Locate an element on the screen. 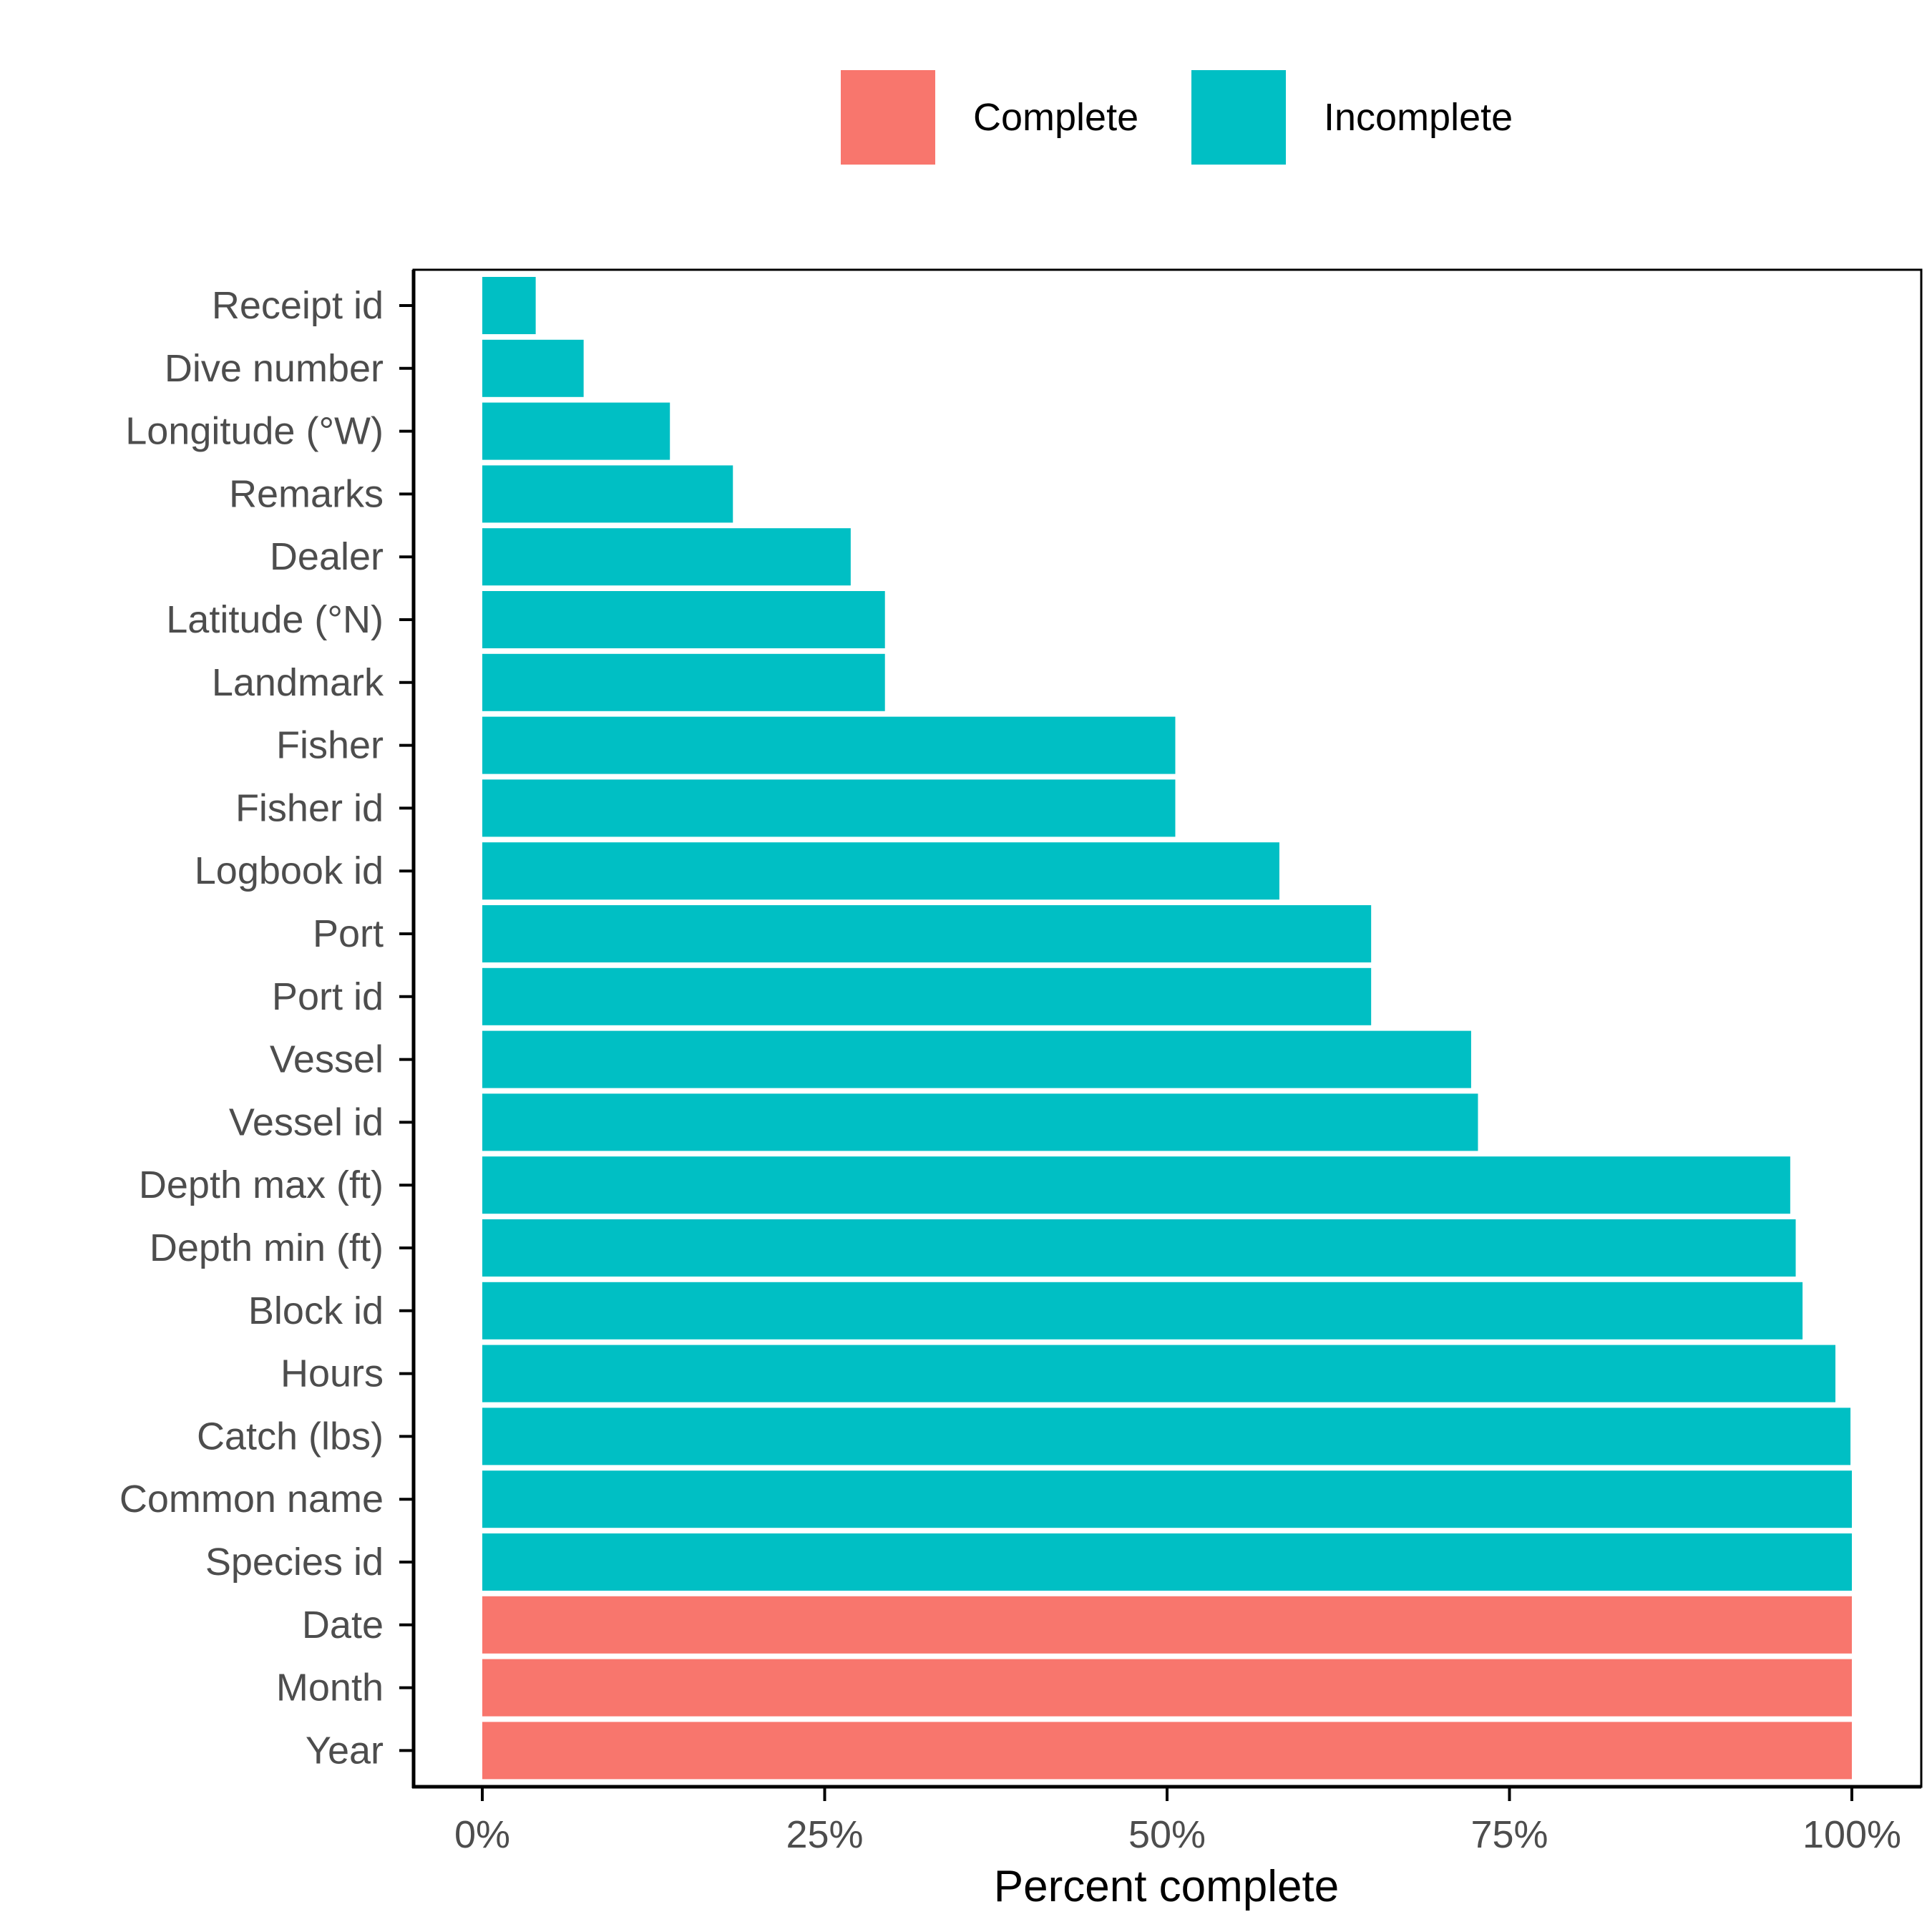 The height and width of the screenshot is (1932, 1932). x-tick-label: 25% is located at coordinates (824, 1834).